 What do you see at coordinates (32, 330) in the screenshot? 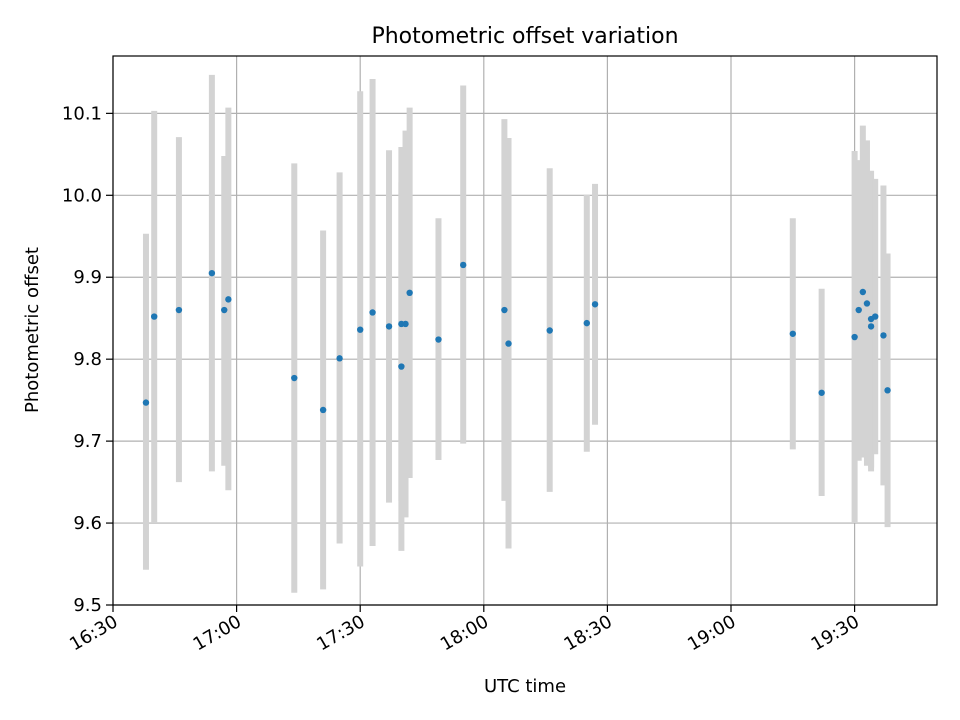
I see `y-axis-label: Photometric offset` at bounding box center [32, 330].